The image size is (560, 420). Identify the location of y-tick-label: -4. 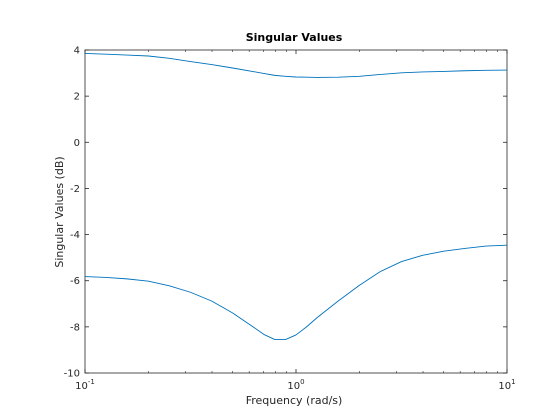
(75, 235).